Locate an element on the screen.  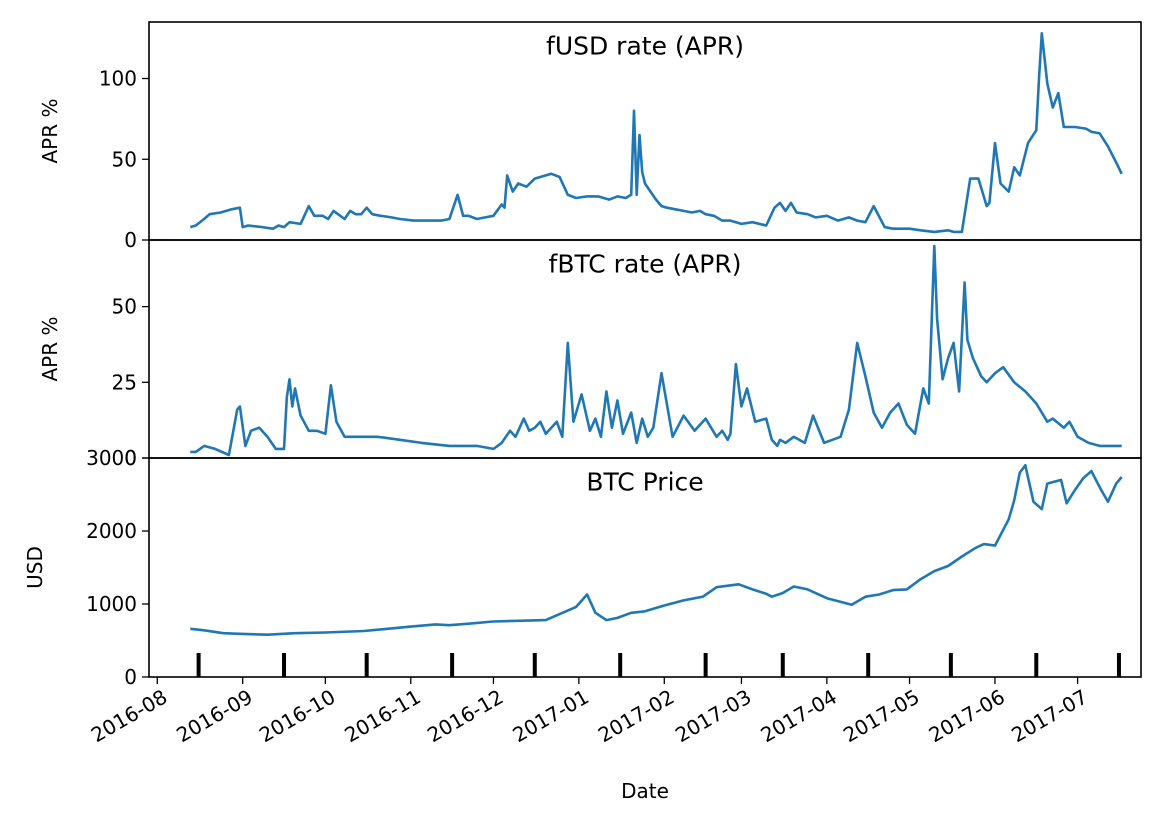
panel-3-ytick-label-0: 0 is located at coordinates (130, 677).